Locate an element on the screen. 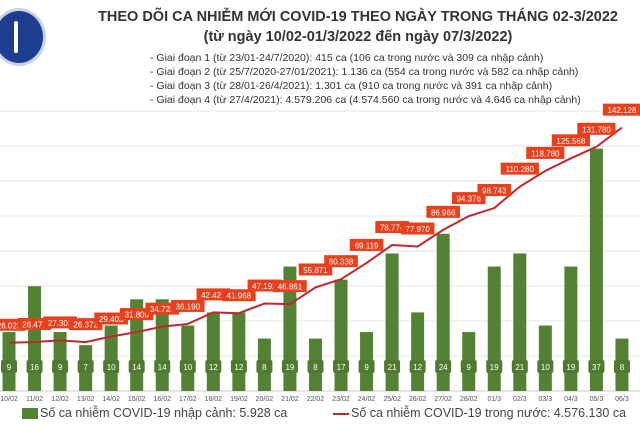  line-value-label: 46.861 is located at coordinates (290, 287).